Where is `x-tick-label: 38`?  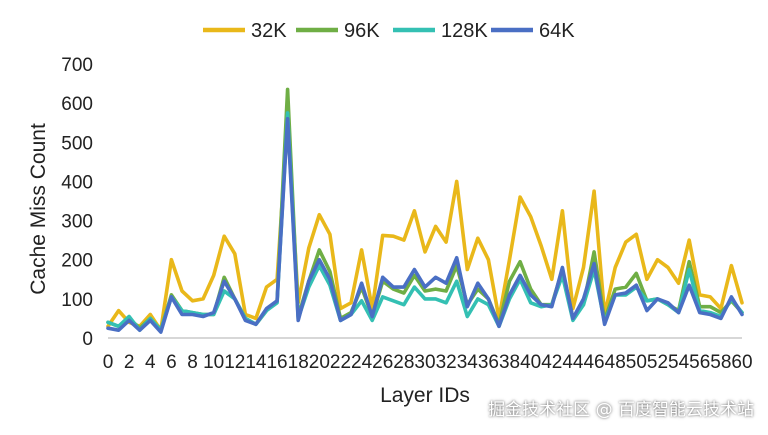 x-tick-label: 38 is located at coordinates (509, 362).